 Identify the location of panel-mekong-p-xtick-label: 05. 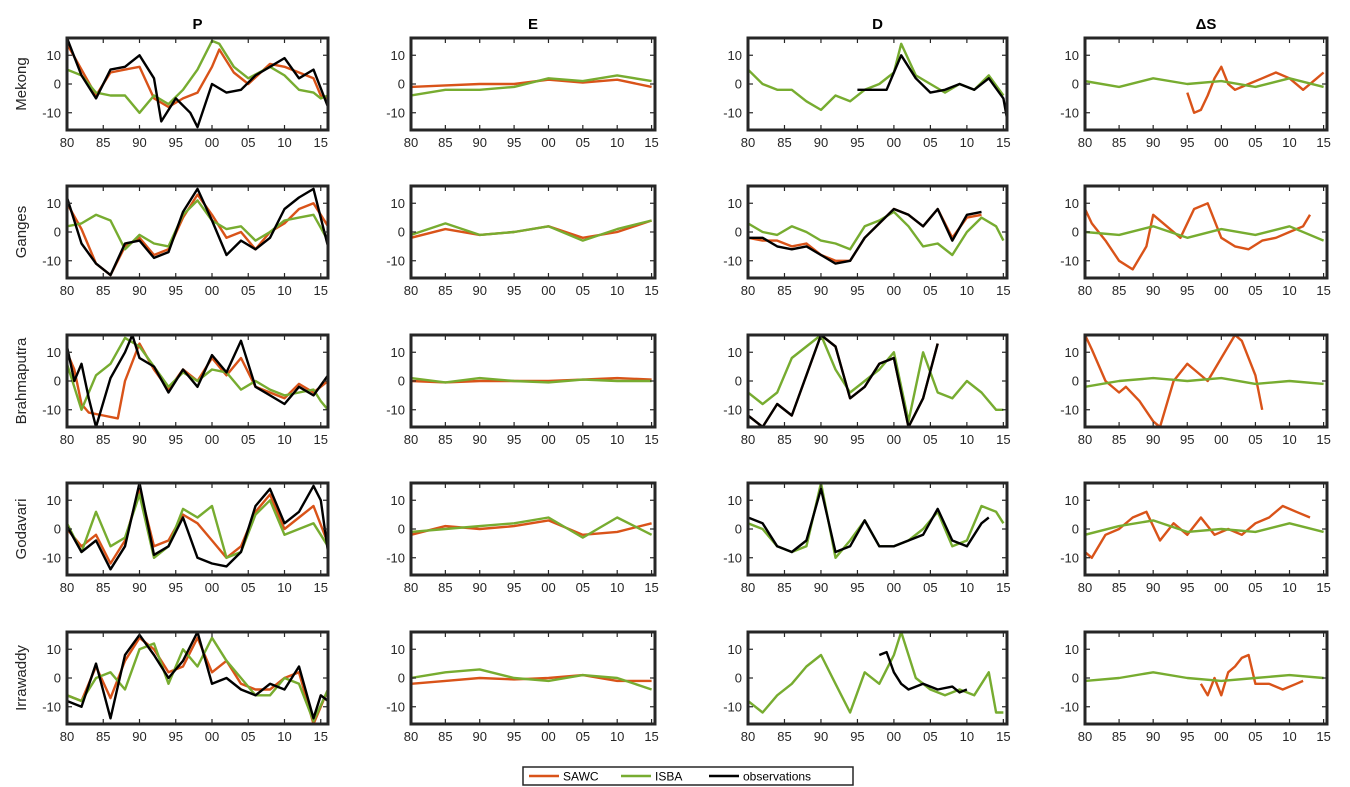
(248, 142).